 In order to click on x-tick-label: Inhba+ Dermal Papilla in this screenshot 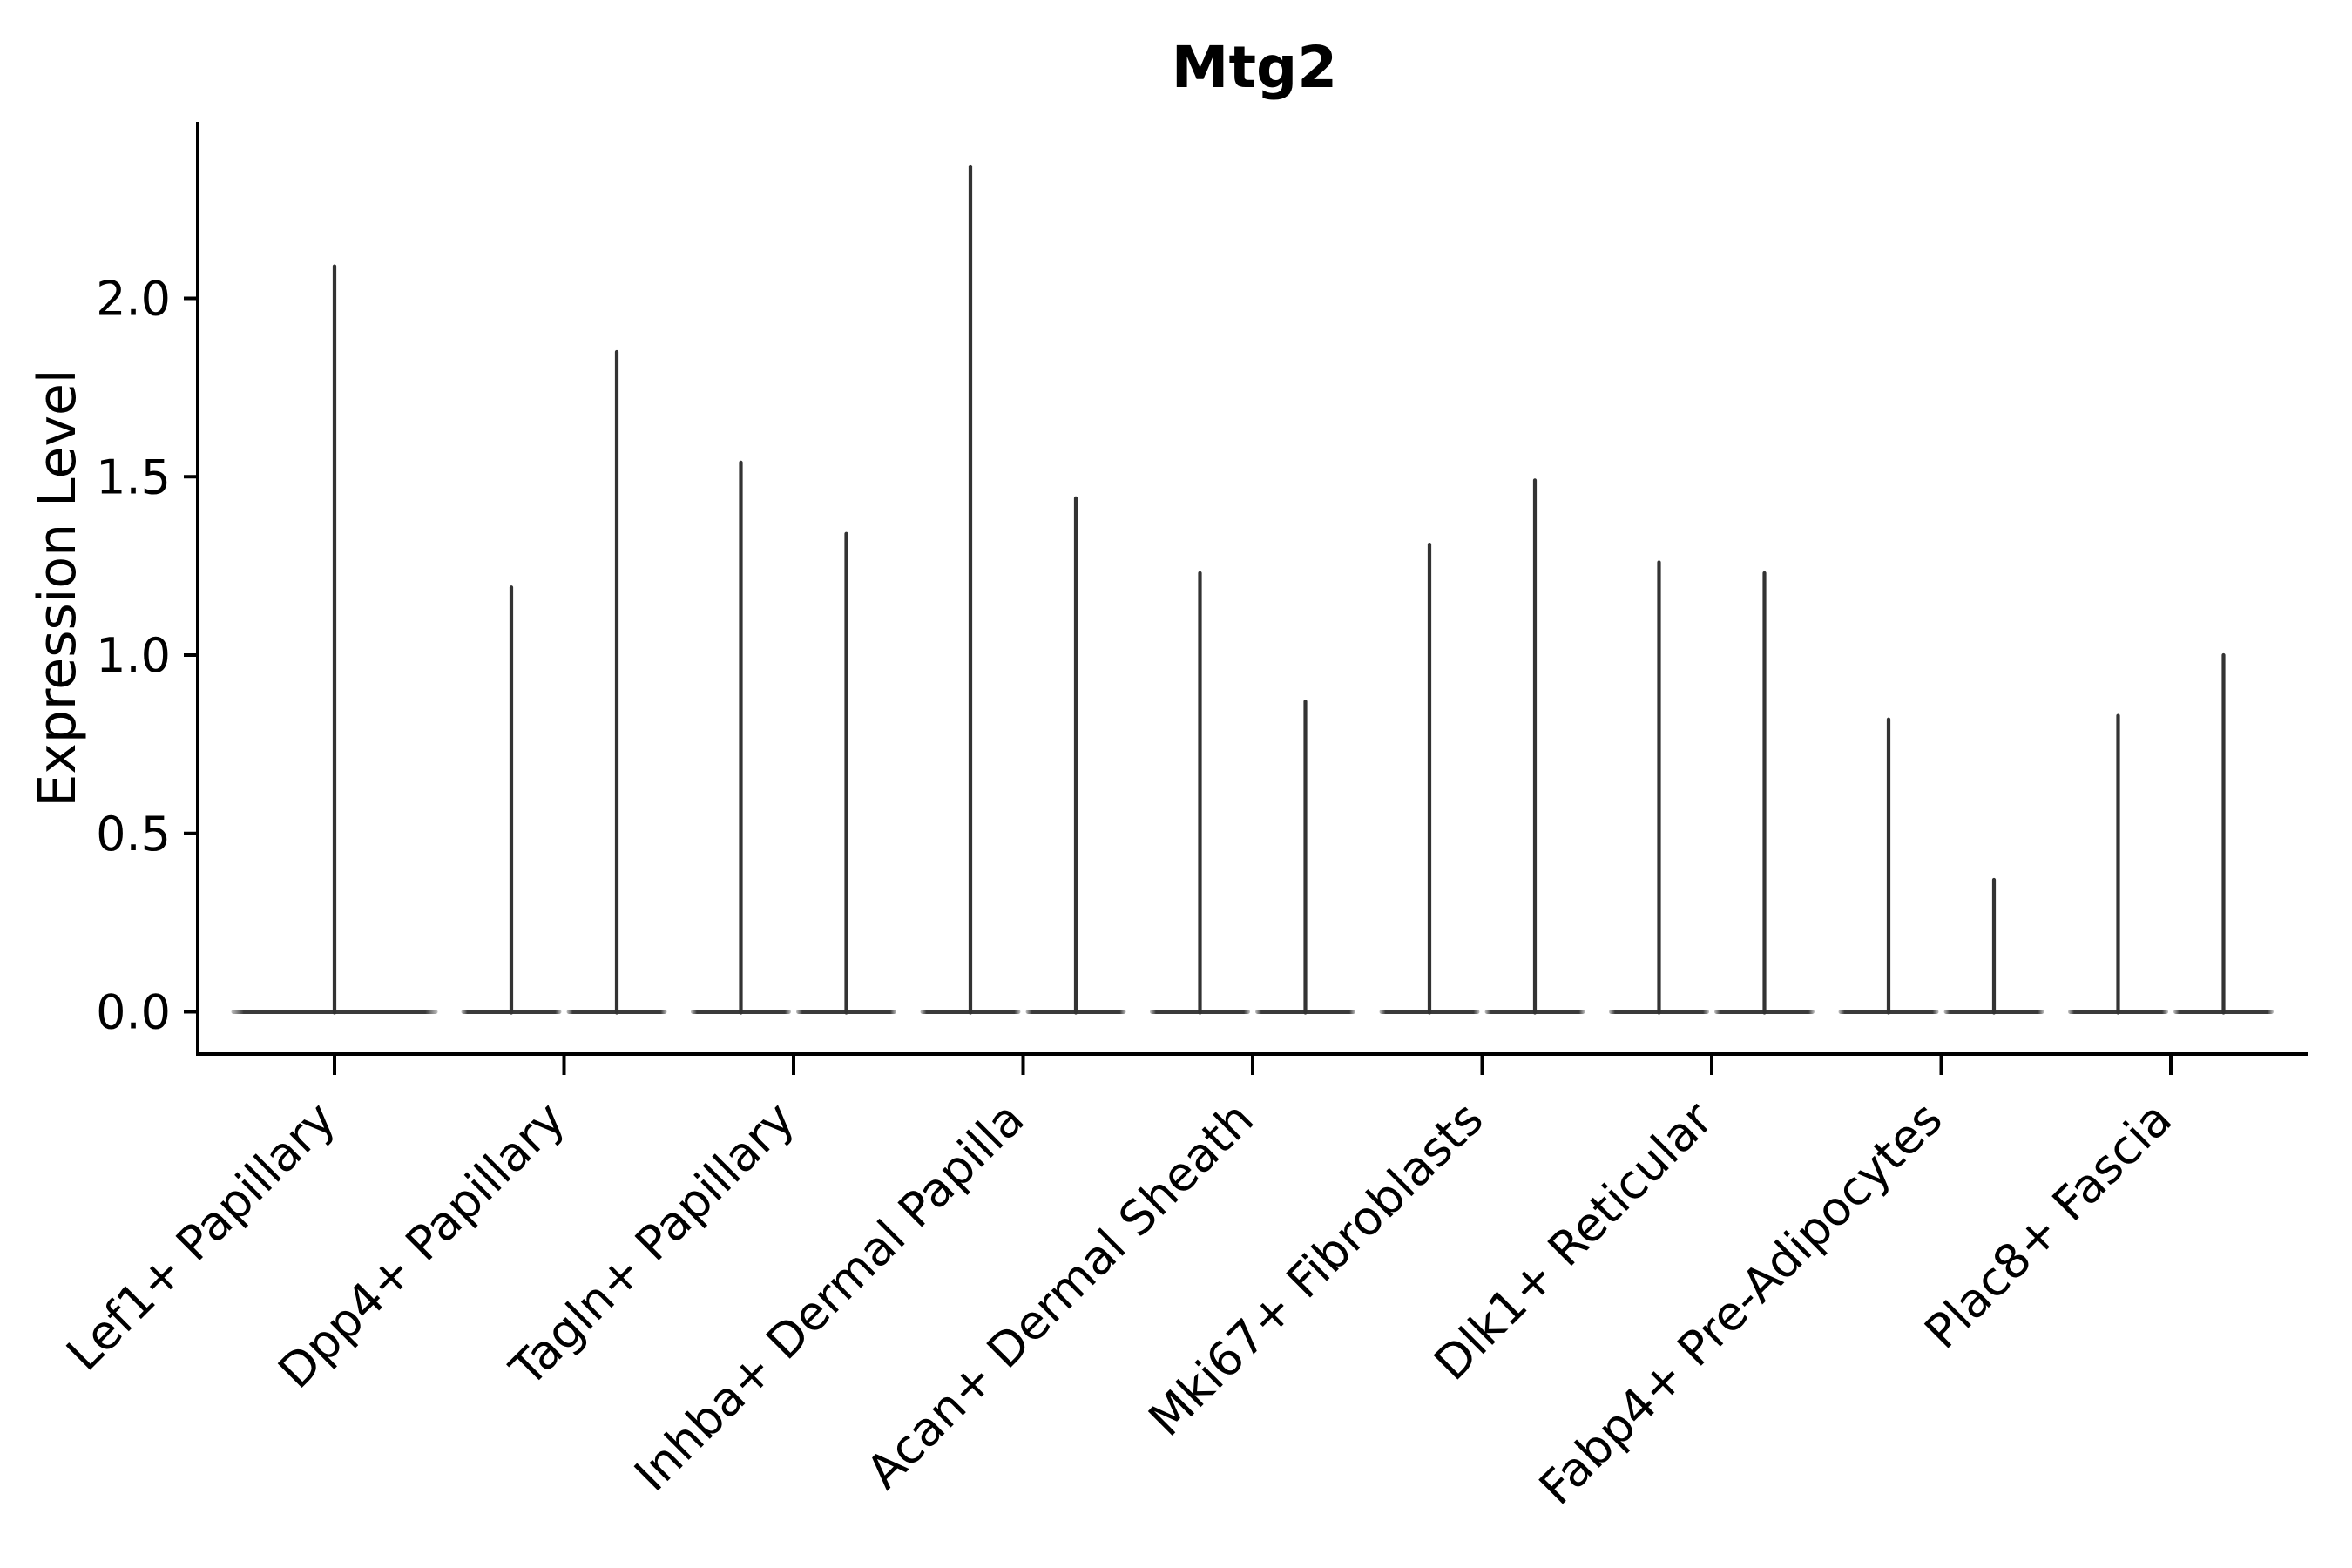, I will do `click(829, 1297)`.